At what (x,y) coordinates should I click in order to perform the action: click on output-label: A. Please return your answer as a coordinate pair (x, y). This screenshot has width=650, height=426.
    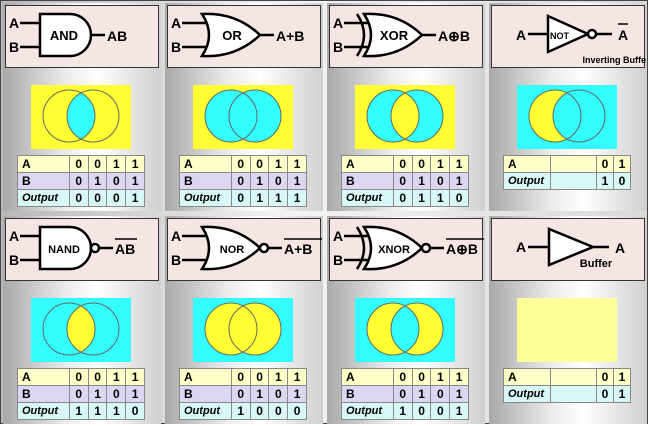
    Looking at the image, I should click on (623, 35).